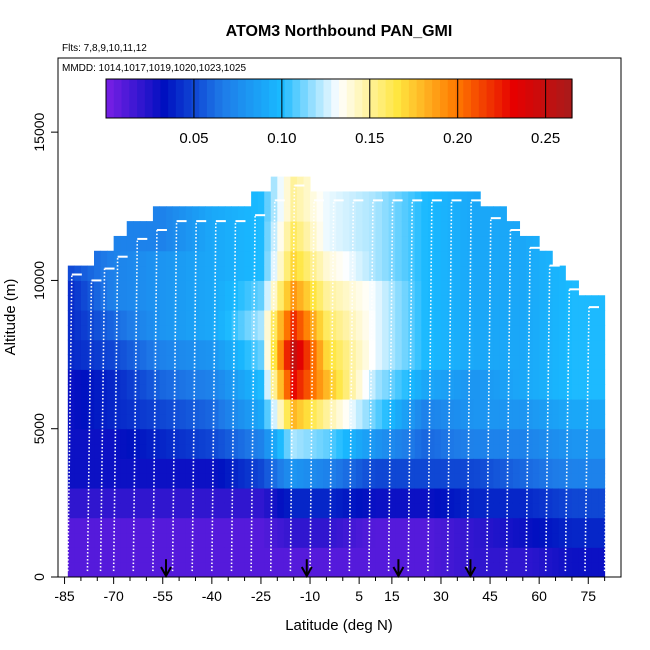 The height and width of the screenshot is (650, 650). I want to click on flight-track, so click(89, 426).